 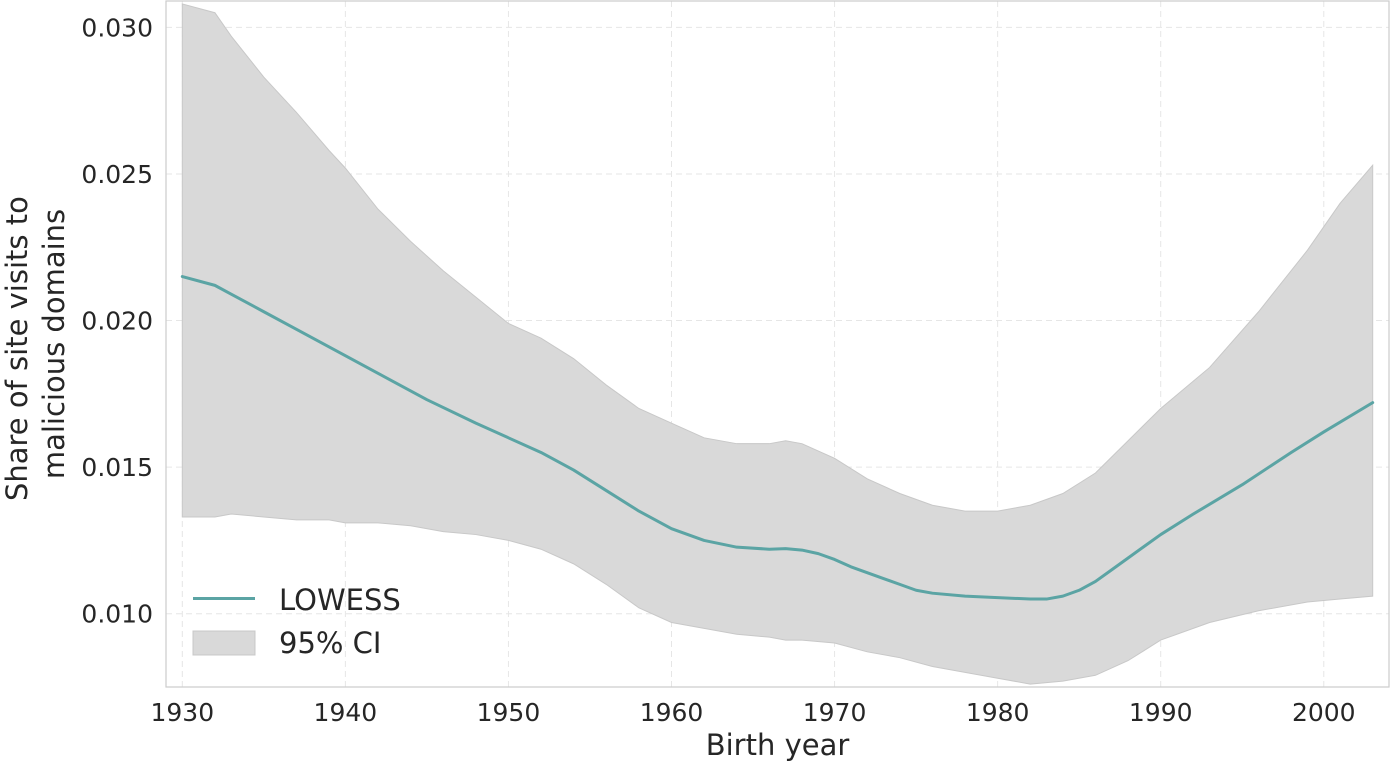 I want to click on y-tick-labels: 0.010 0.015 0.020 0.025 0.030, so click(x=117, y=320).